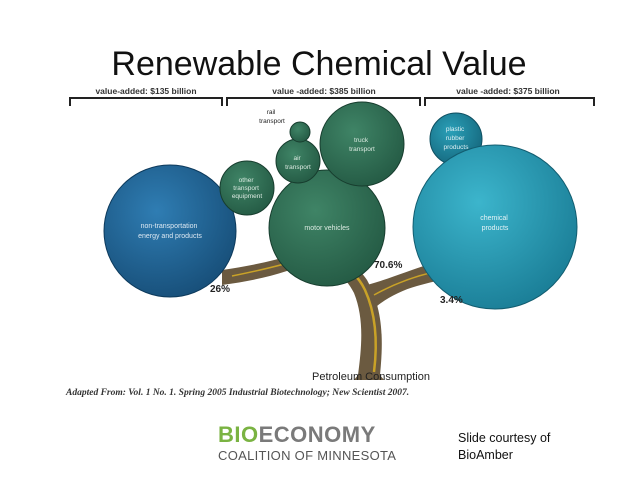  Describe the element at coordinates (362, 149) in the screenshot. I see `truck-transport-label-line2: transport` at that location.